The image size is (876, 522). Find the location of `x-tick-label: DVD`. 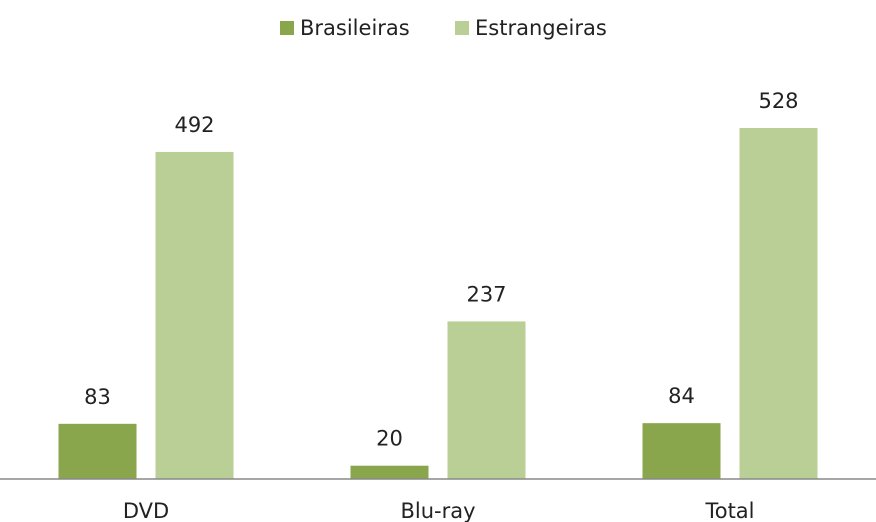

x-tick-label: DVD is located at coordinates (146, 510).